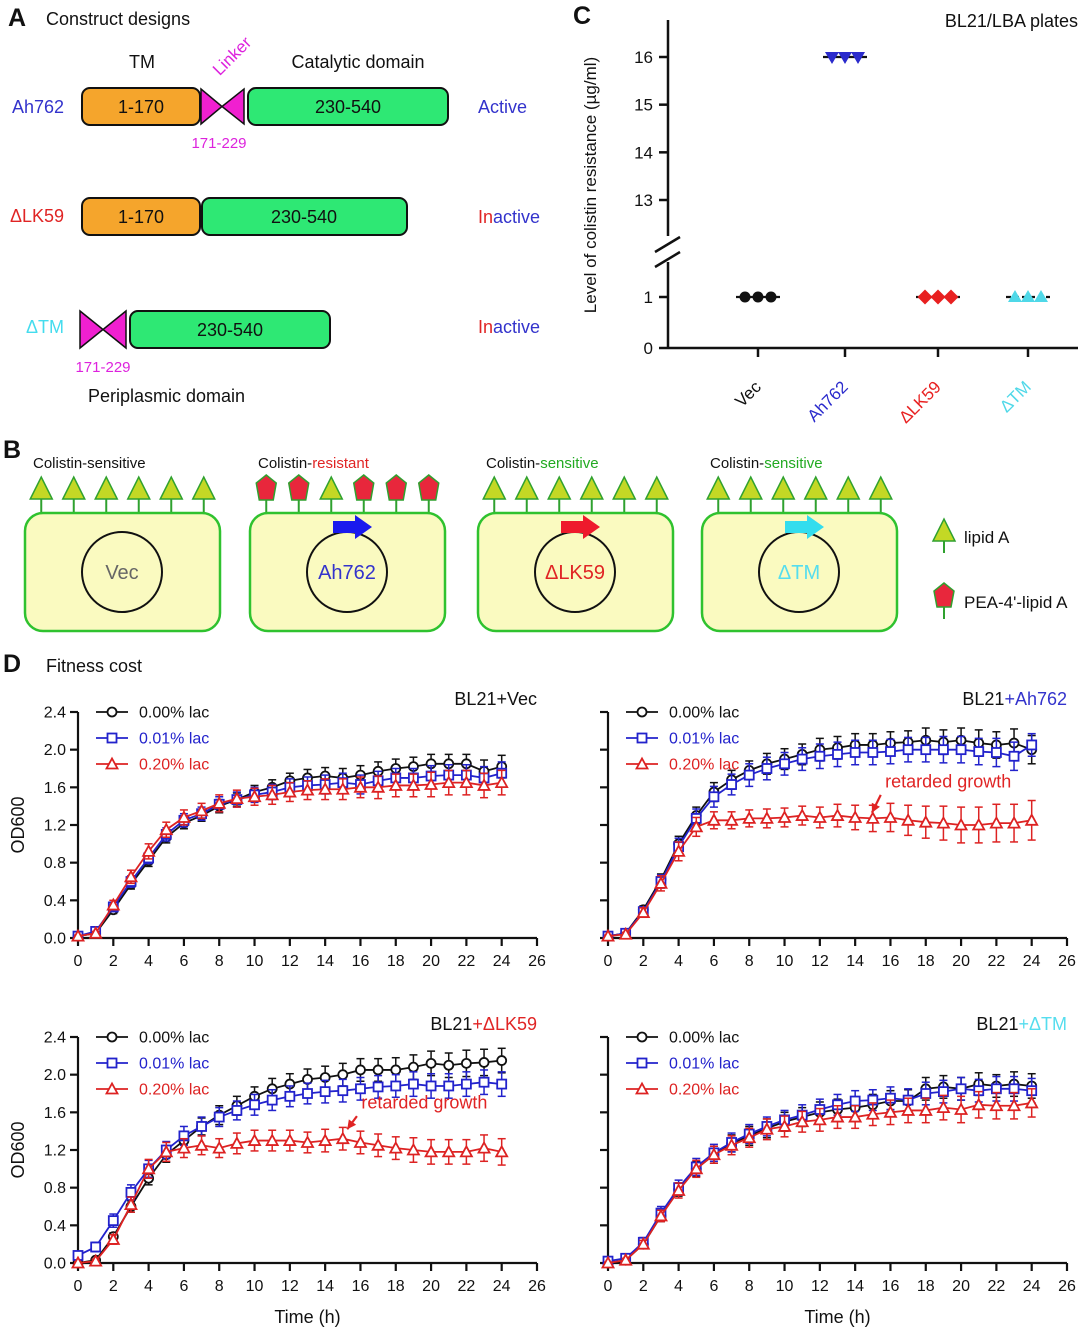 The width and height of the screenshot is (1080, 1335). Describe the element at coordinates (55, 1226) in the screenshot. I see `y-tick-label: 0.4` at that location.